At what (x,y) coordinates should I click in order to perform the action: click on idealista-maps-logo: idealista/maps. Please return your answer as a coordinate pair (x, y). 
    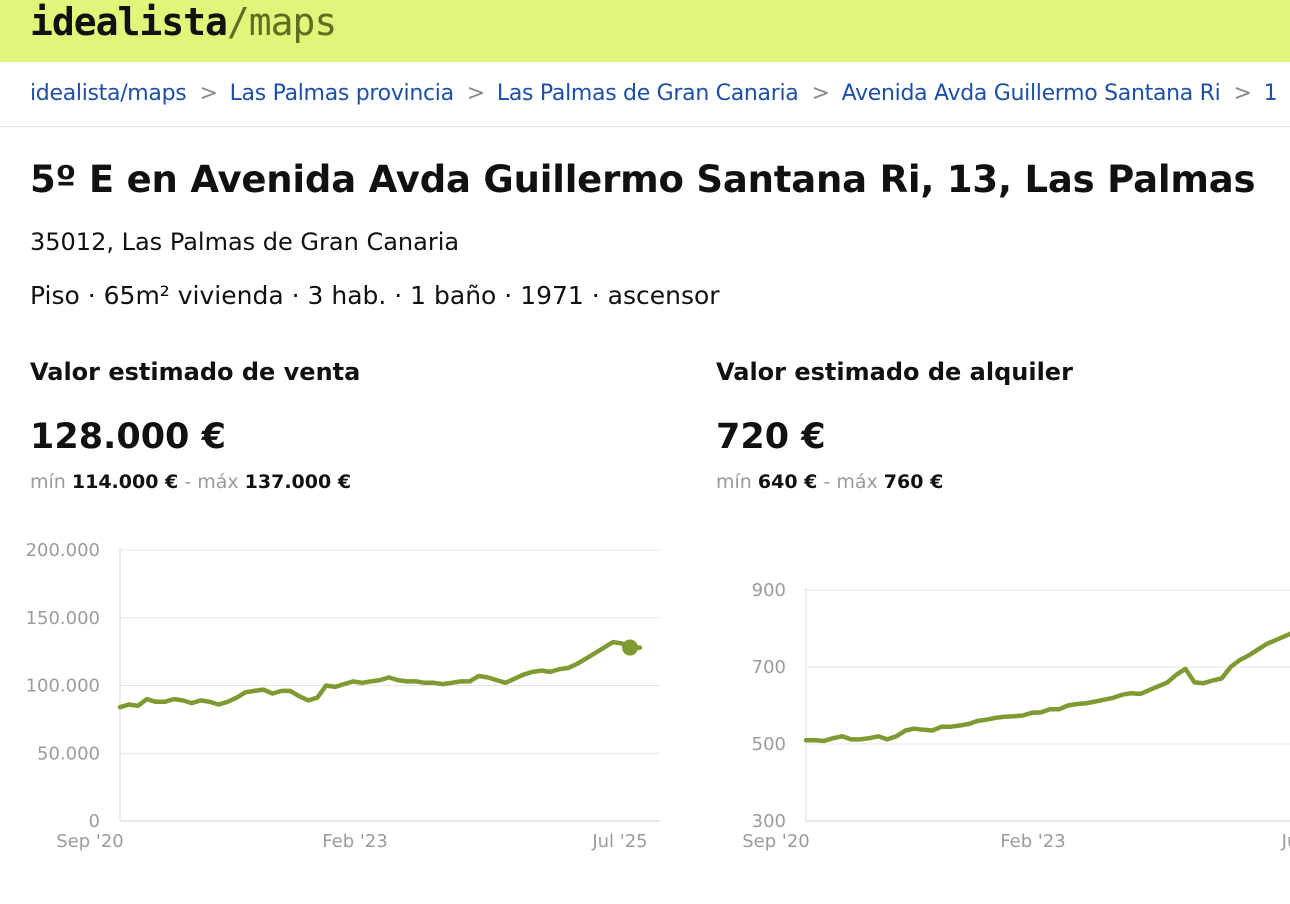
    Looking at the image, I should click on (184, 22).